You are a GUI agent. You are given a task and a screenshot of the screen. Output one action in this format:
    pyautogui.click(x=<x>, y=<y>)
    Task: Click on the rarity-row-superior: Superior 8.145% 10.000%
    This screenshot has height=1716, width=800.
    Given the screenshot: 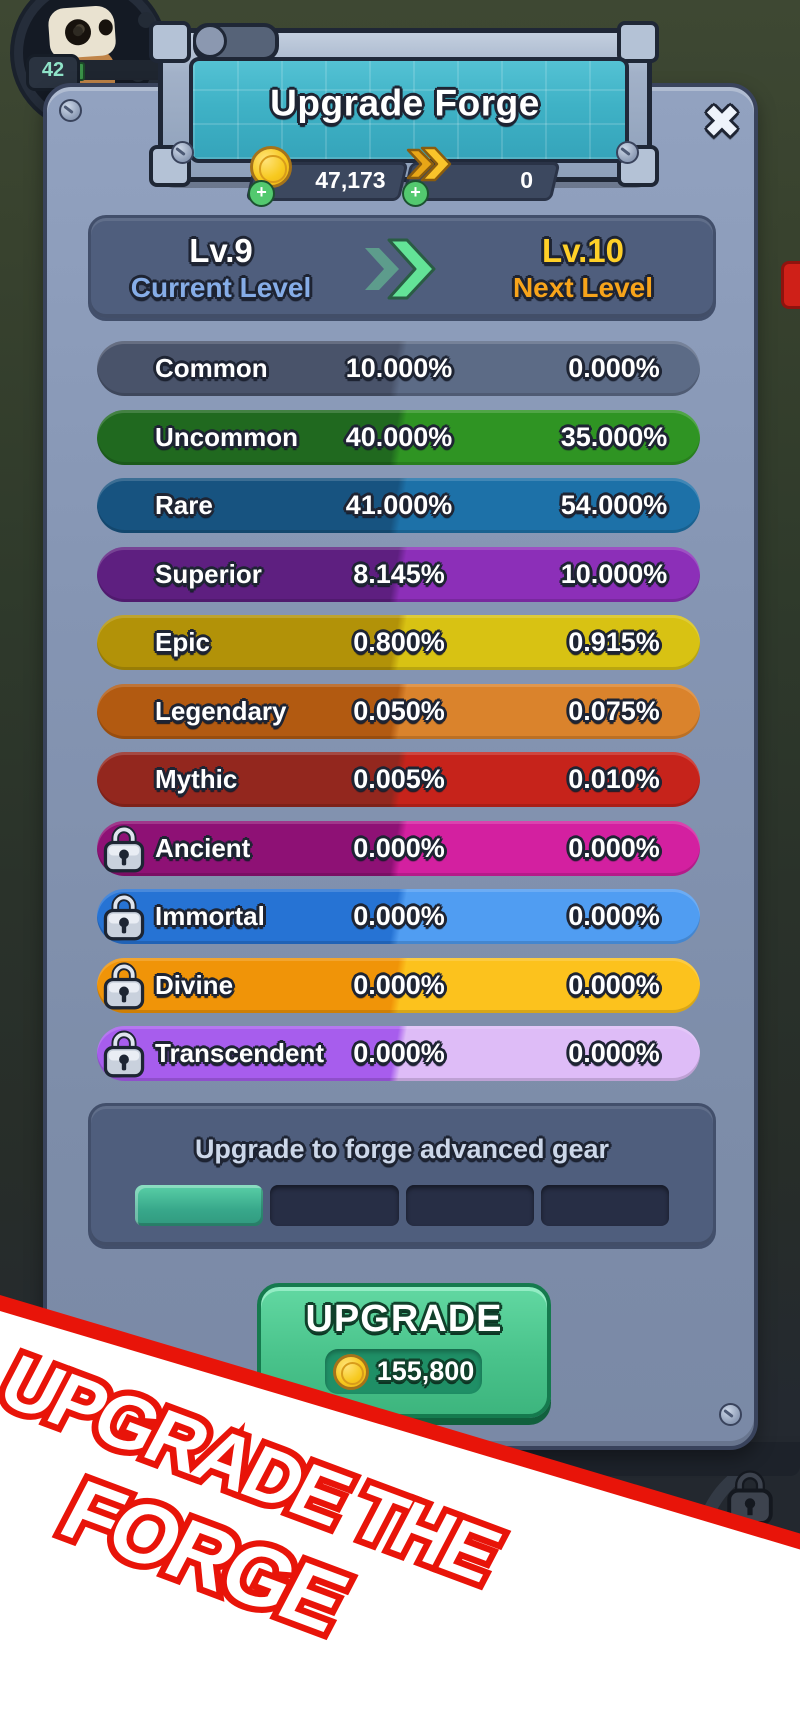 What is the action you would take?
    pyautogui.click(x=398, y=574)
    